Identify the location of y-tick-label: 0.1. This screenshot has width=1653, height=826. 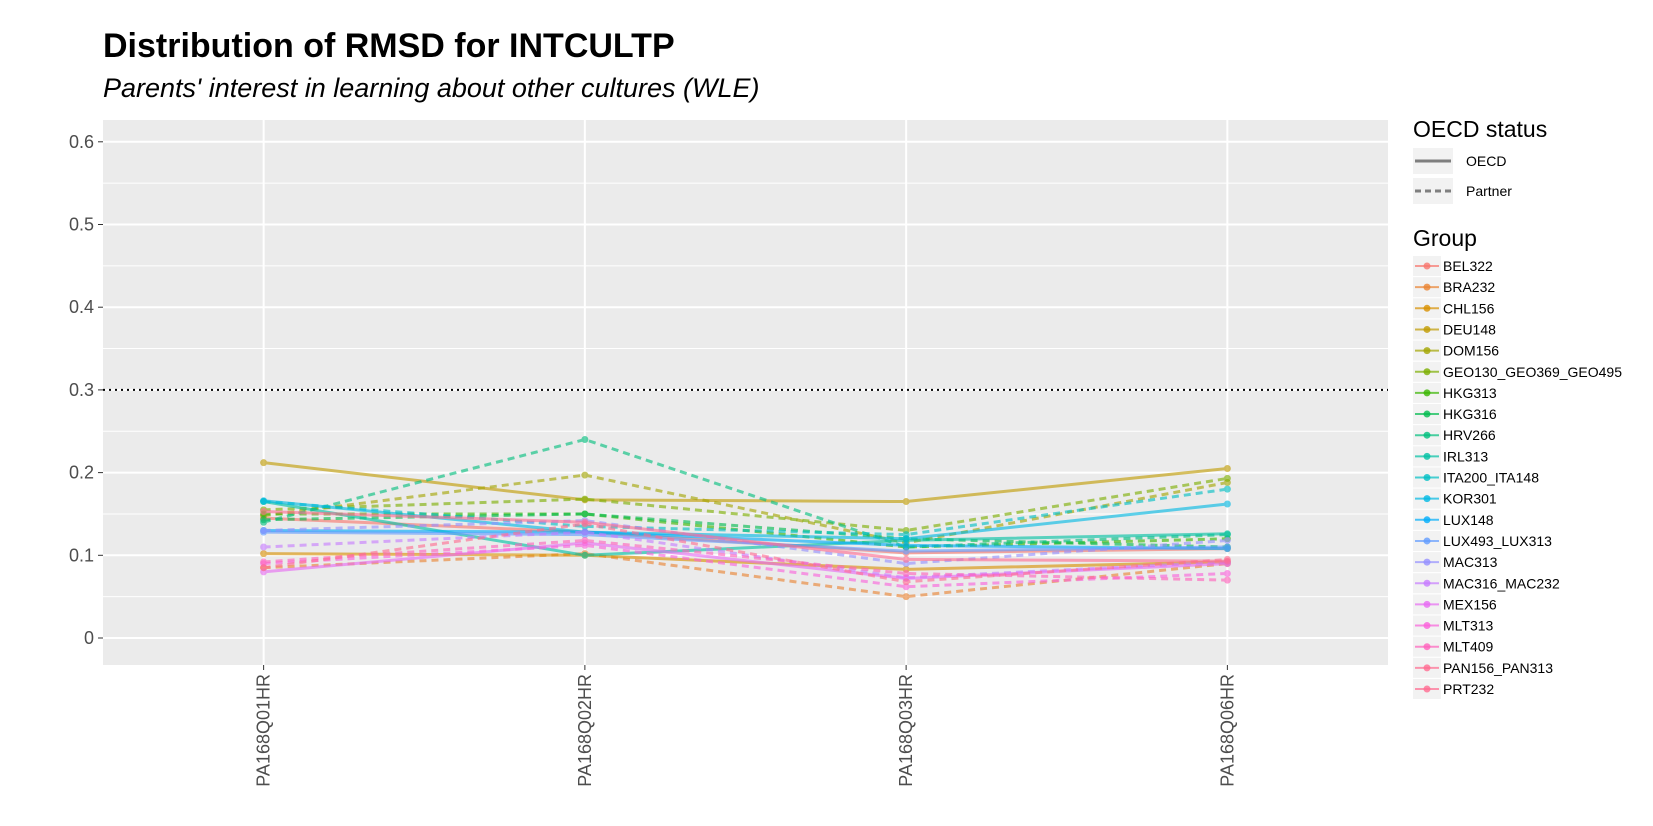
(81, 555).